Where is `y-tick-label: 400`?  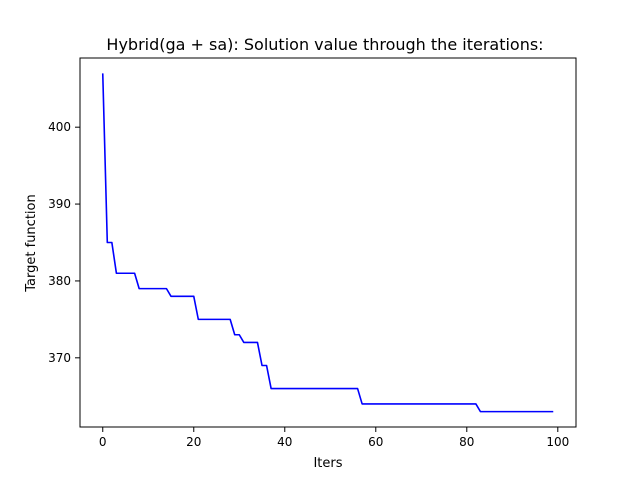 y-tick-label: 400 is located at coordinates (59, 127).